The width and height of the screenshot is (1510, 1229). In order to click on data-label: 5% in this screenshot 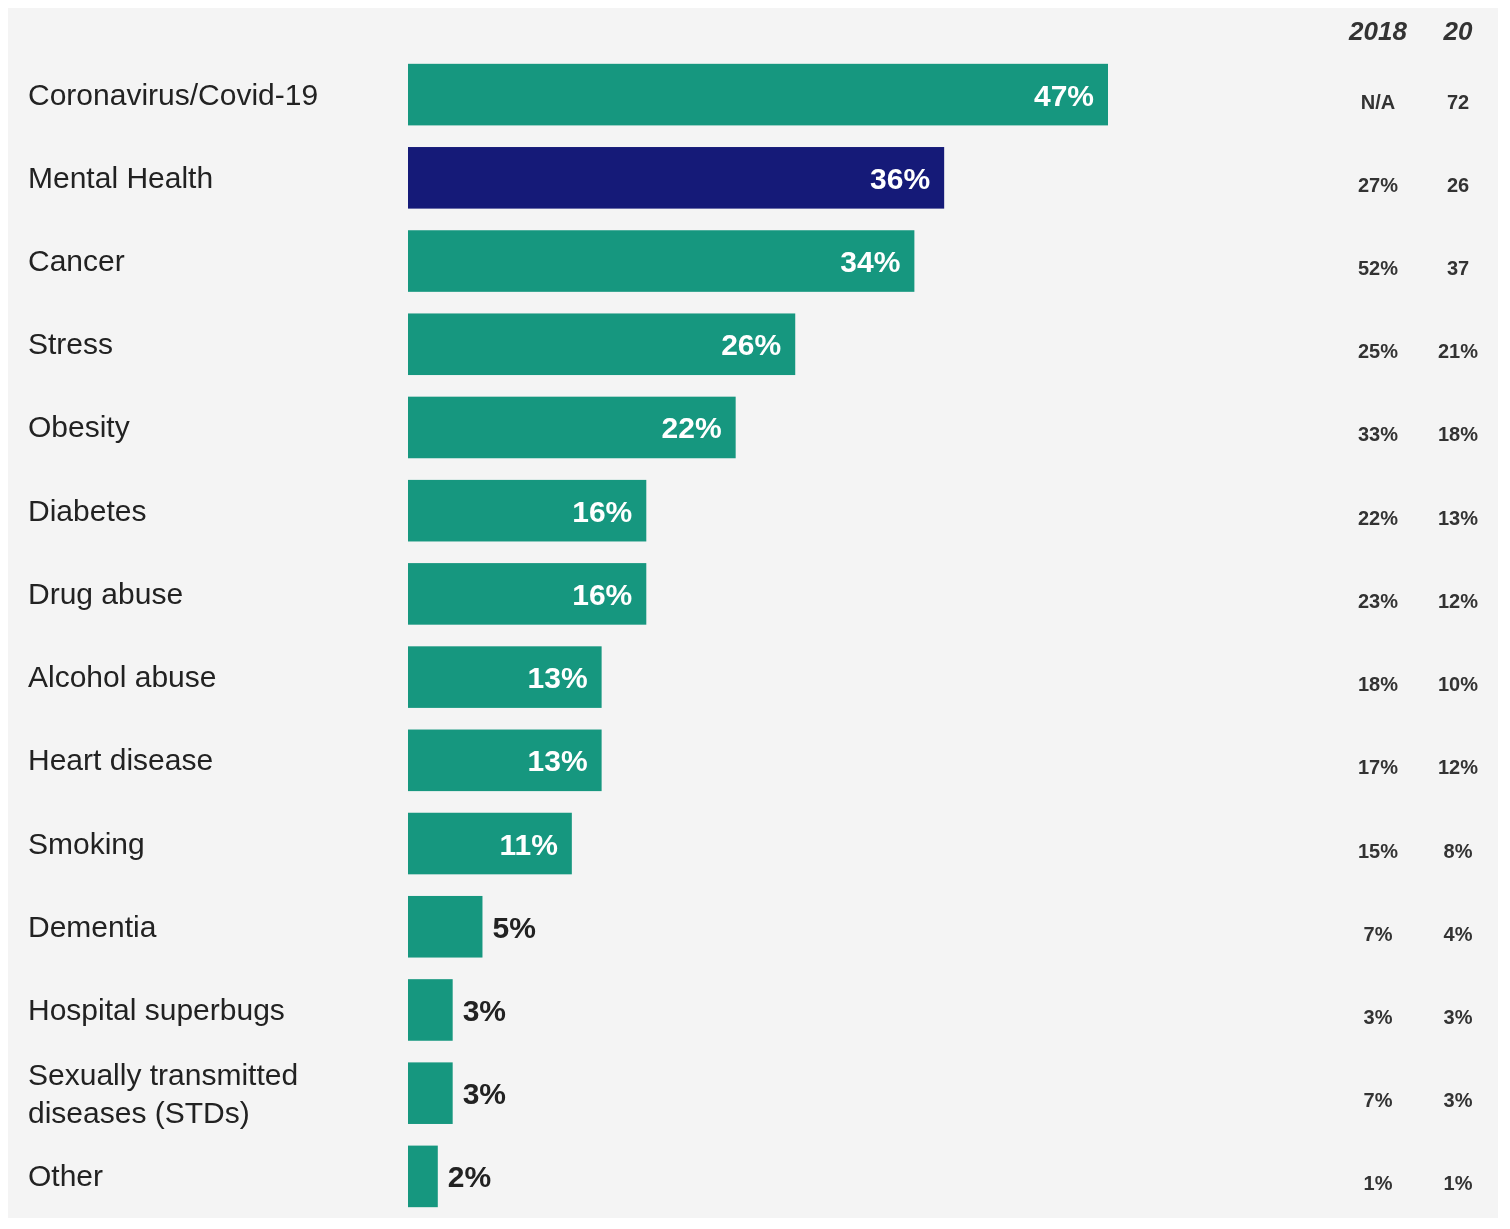, I will do `click(514, 927)`.